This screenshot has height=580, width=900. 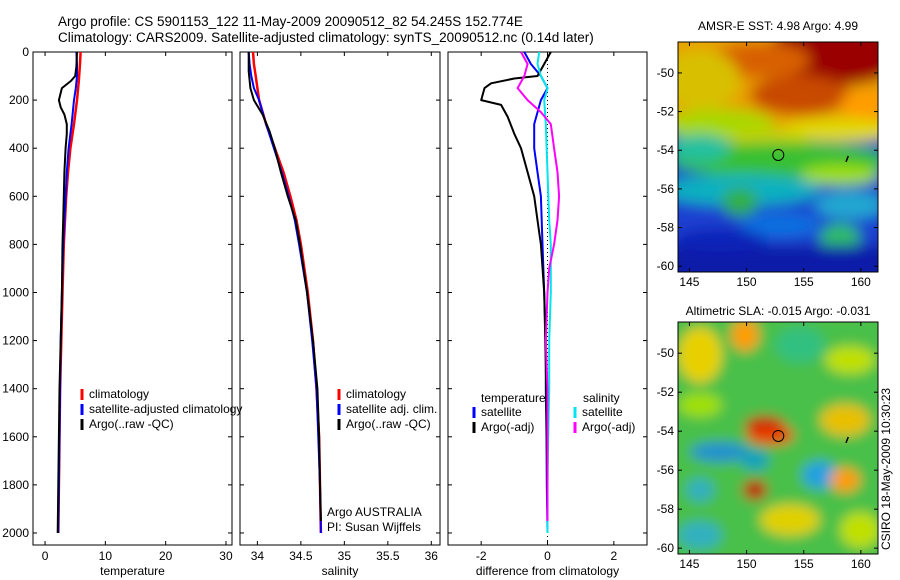 What do you see at coordinates (345, 556) in the screenshot?
I see `x-tick-label: 35` at bounding box center [345, 556].